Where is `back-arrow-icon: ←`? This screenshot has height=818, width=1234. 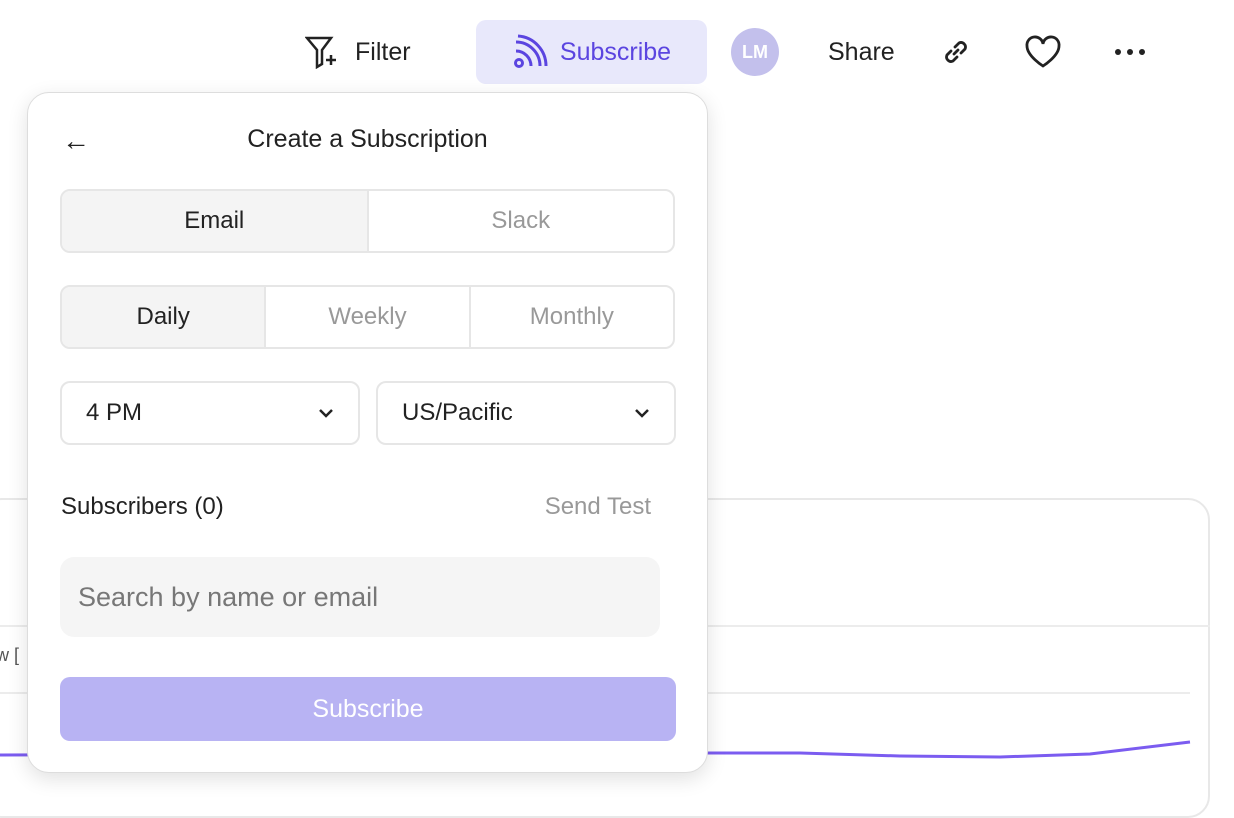
back-arrow-icon: ← is located at coordinates (76, 140).